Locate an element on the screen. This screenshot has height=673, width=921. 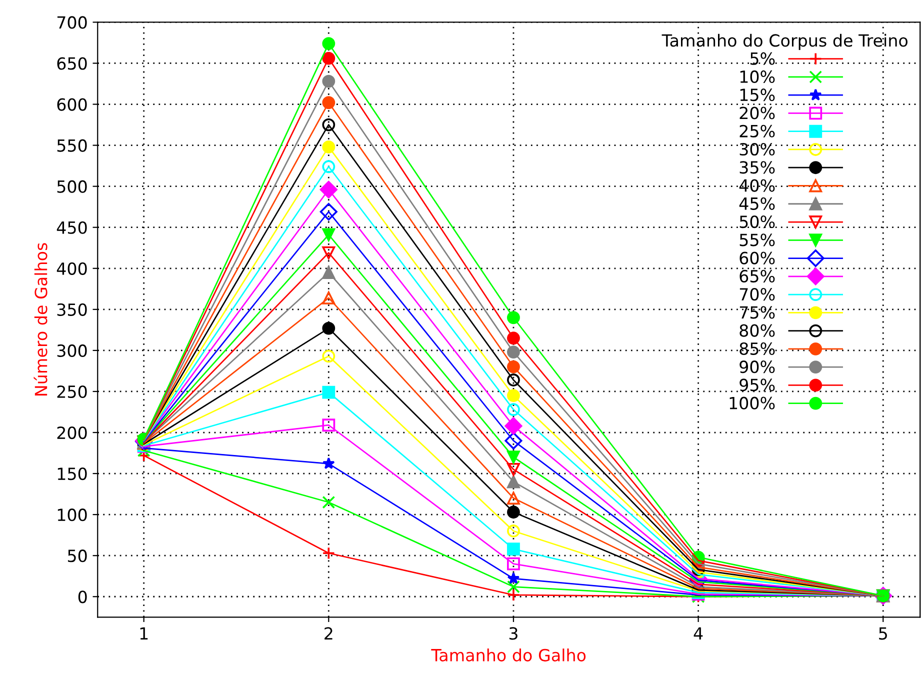
y-tick-label: 350 is located at coordinates (72, 309).